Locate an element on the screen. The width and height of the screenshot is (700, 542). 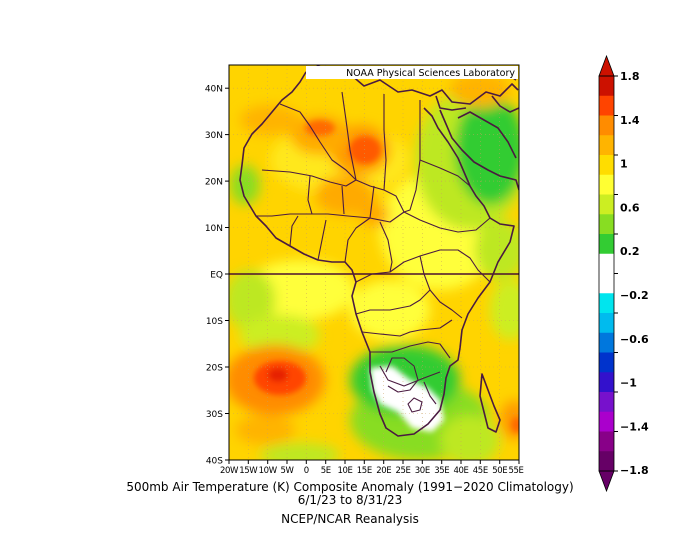
caption-dates: 6/1/23 to 8/31/23 is located at coordinates (350, 500).